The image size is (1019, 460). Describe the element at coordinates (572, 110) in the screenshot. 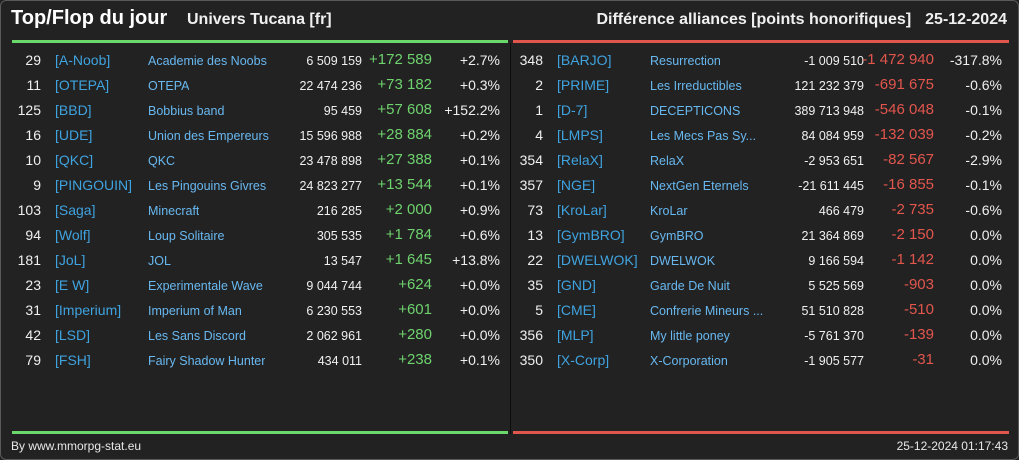

I see `alliance-tag-link: [D-7]` at that location.